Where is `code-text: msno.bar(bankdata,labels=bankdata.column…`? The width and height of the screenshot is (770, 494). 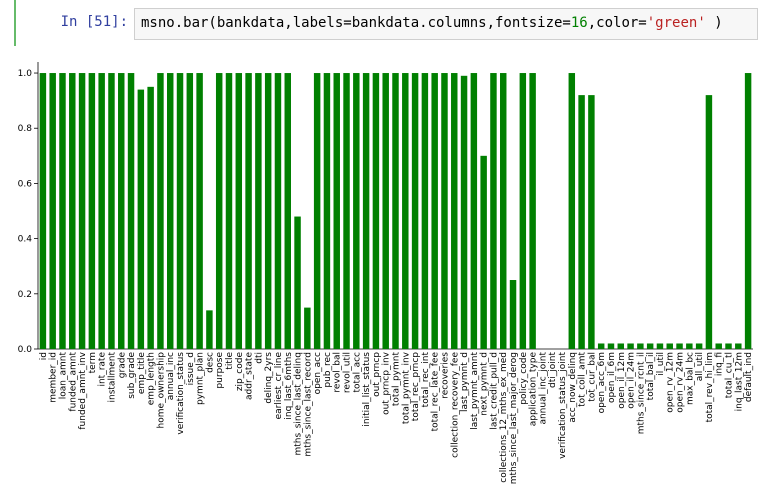
code-text: msno.bar(bankdata,labels=bankdata.column… is located at coordinates (356, 23).